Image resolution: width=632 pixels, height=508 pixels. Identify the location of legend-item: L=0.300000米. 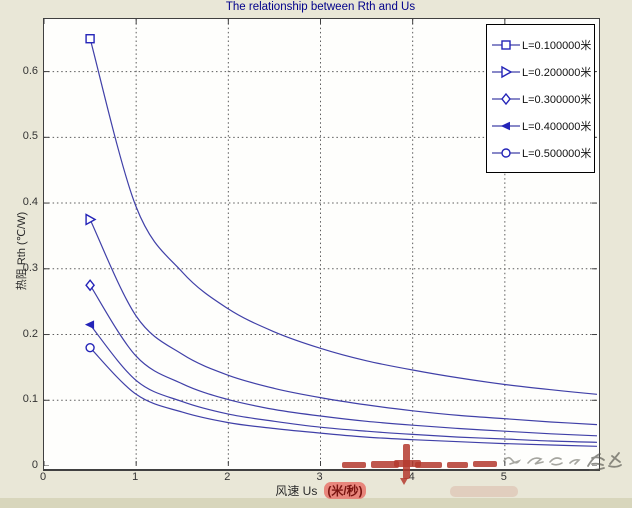
(542, 98).